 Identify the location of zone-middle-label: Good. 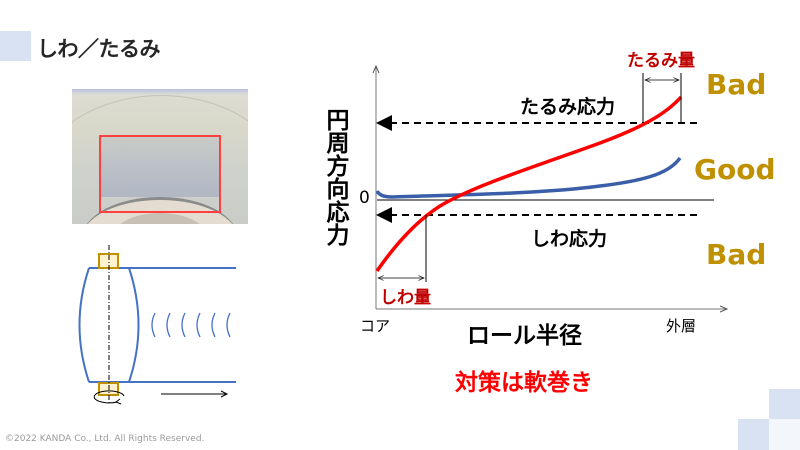
(735, 169).